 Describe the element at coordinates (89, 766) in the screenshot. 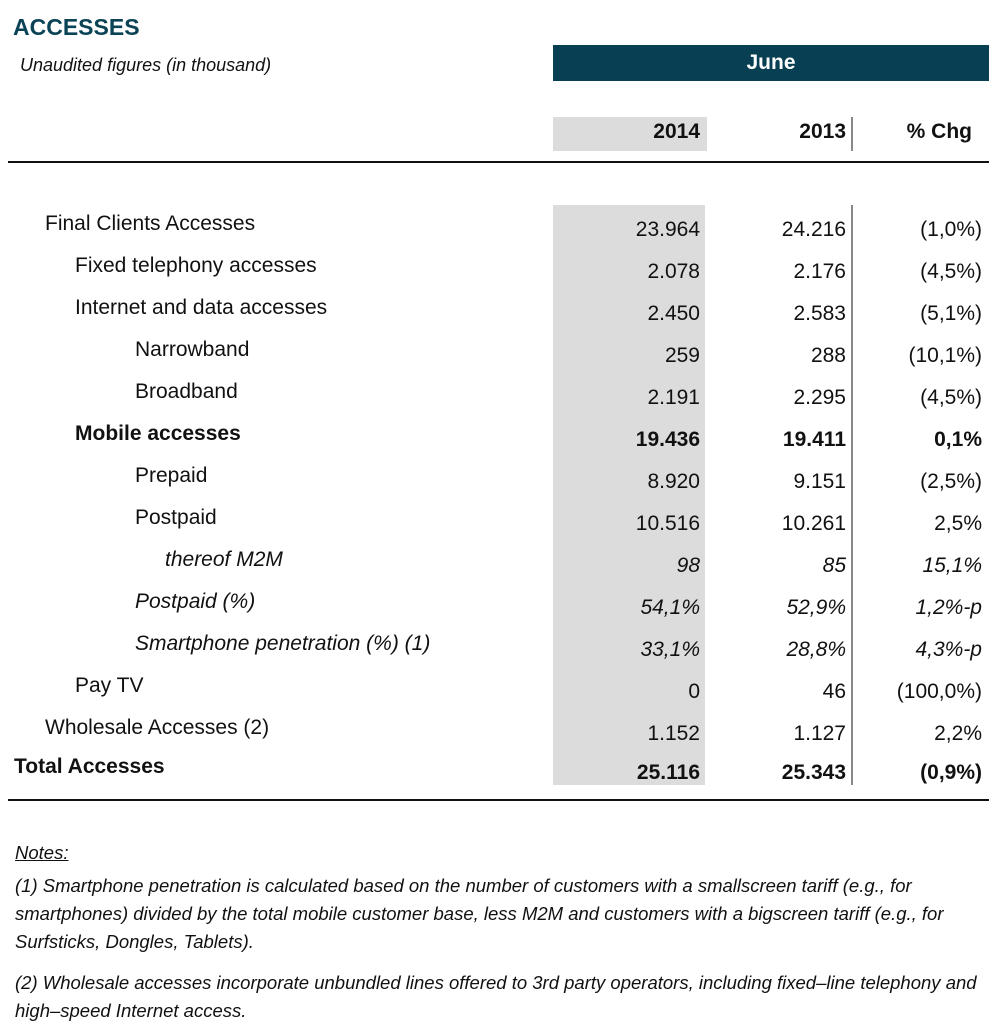

I see `row-label: Total Accesses` at that location.